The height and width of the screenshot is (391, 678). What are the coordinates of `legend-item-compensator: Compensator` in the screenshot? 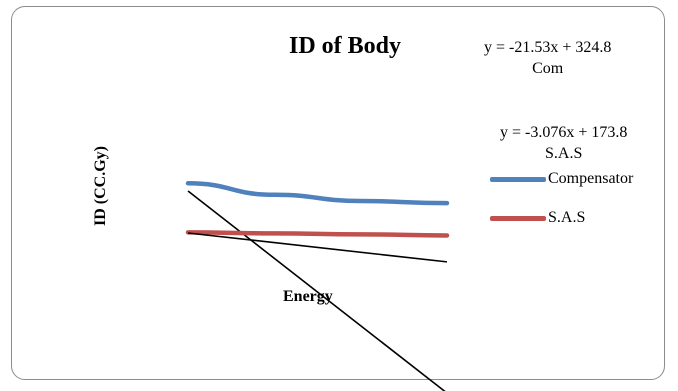 It's located at (561, 179).